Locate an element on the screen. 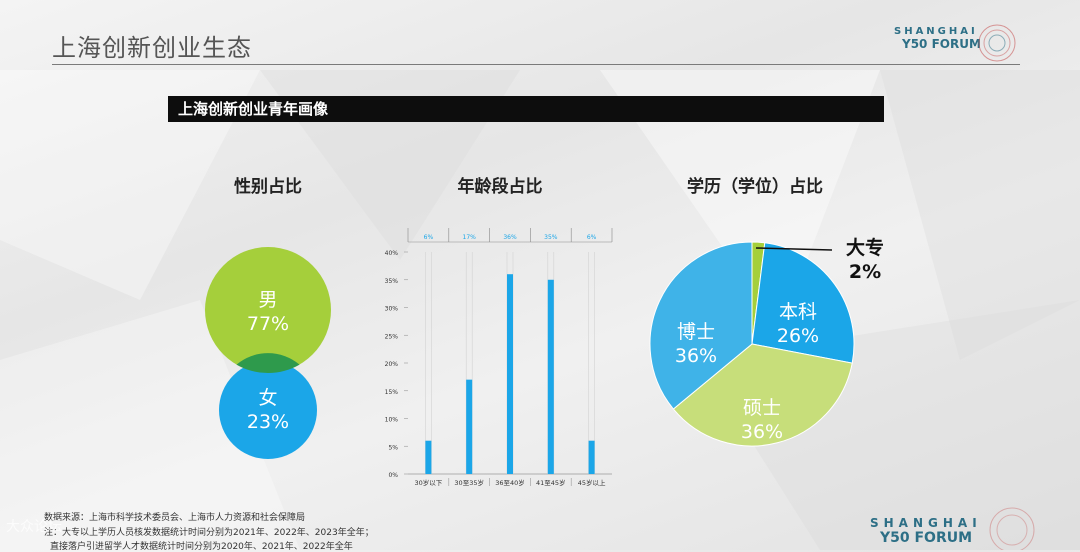  y-tick-label: 20% is located at coordinates (392, 364).